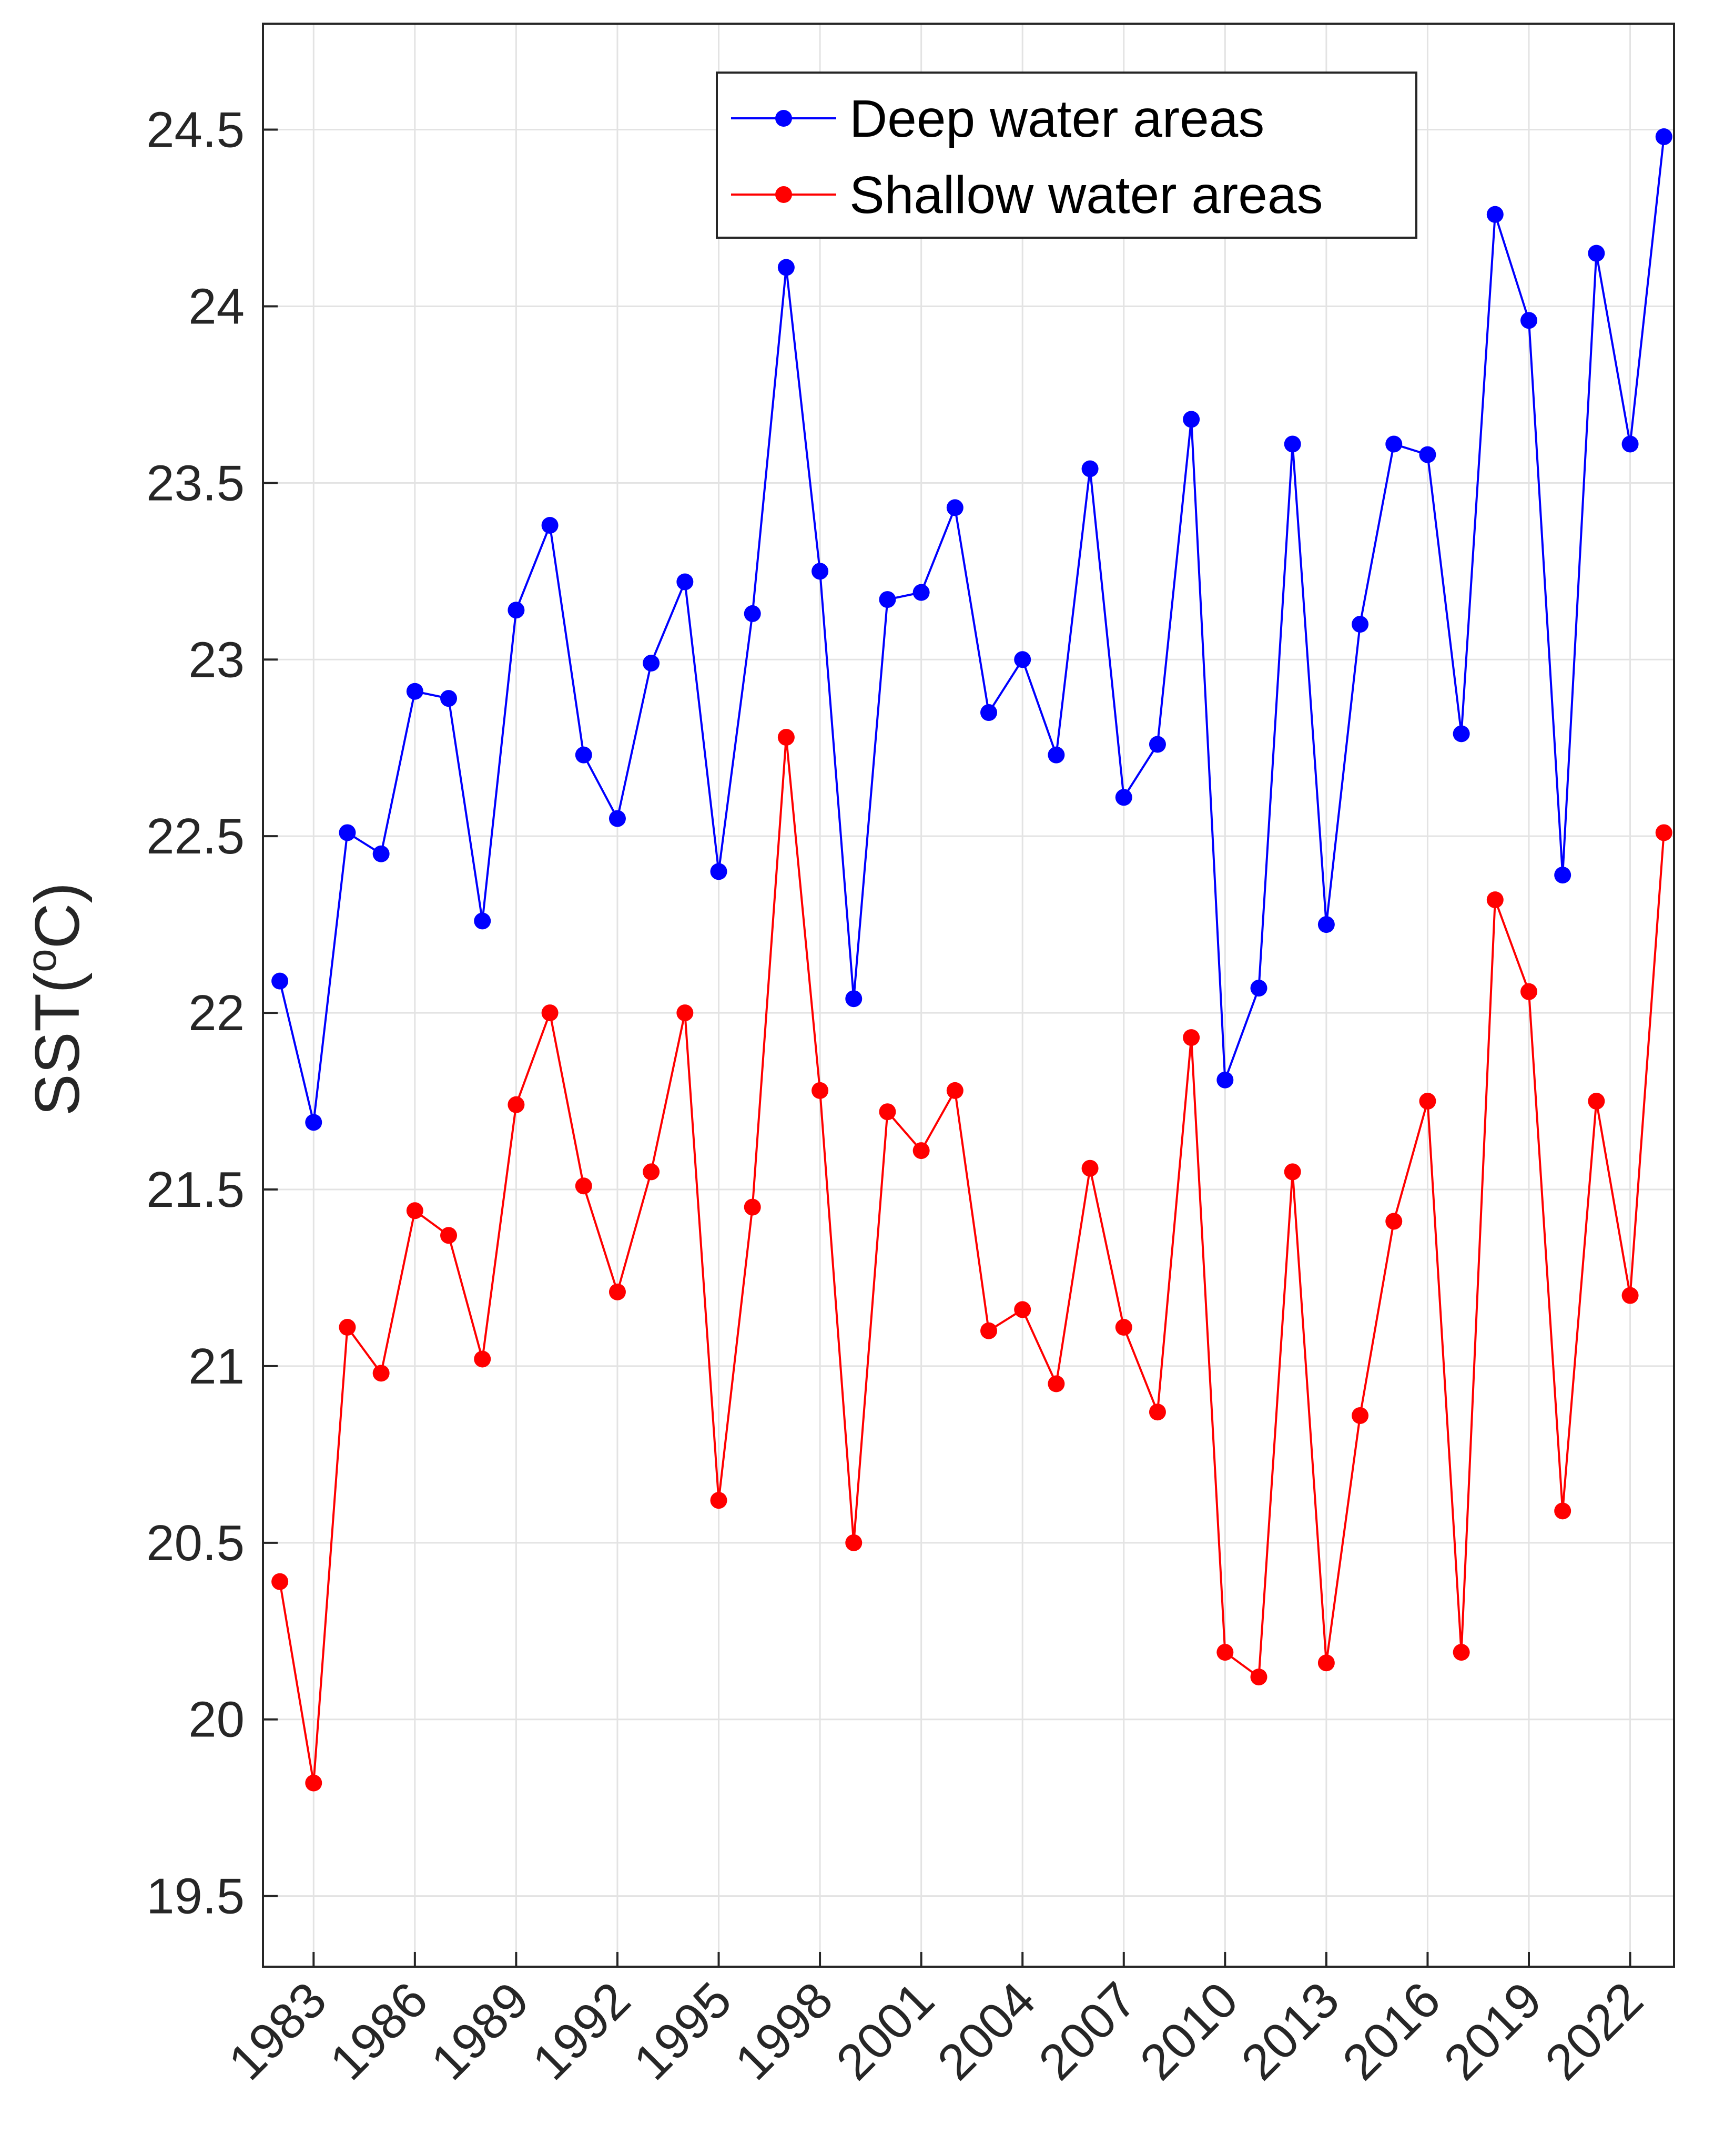  I want to click on y-tick-label: 24, so click(216, 306).